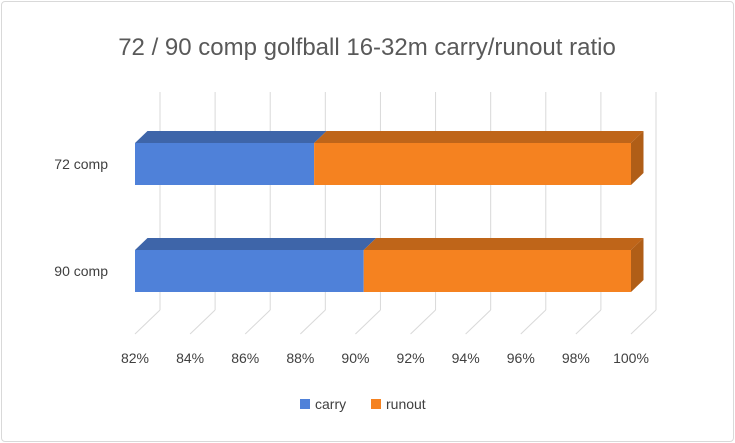 The image size is (735, 443). Describe the element at coordinates (300, 358) in the screenshot. I see `x-tick-label: 88%` at that location.